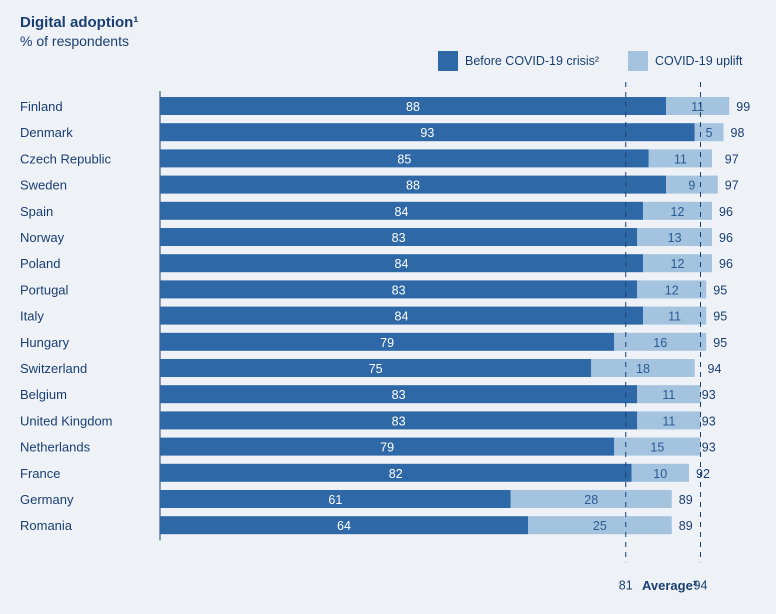 This screenshot has height=614, width=776. What do you see at coordinates (699, 61) in the screenshot?
I see `legend-label-uplift: COVID-19 uplift` at bounding box center [699, 61].